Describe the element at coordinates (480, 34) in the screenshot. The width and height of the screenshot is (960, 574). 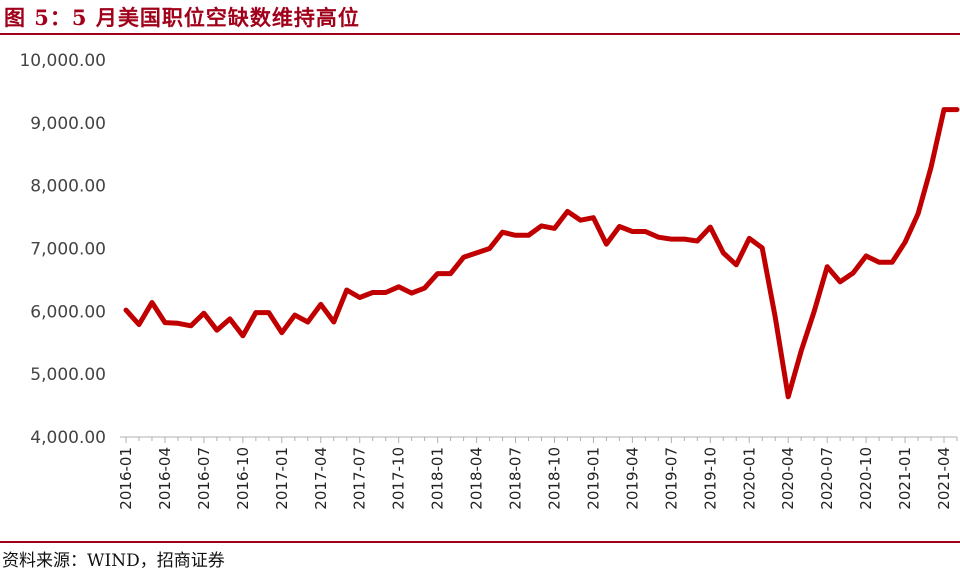
I see `title-divider` at that location.